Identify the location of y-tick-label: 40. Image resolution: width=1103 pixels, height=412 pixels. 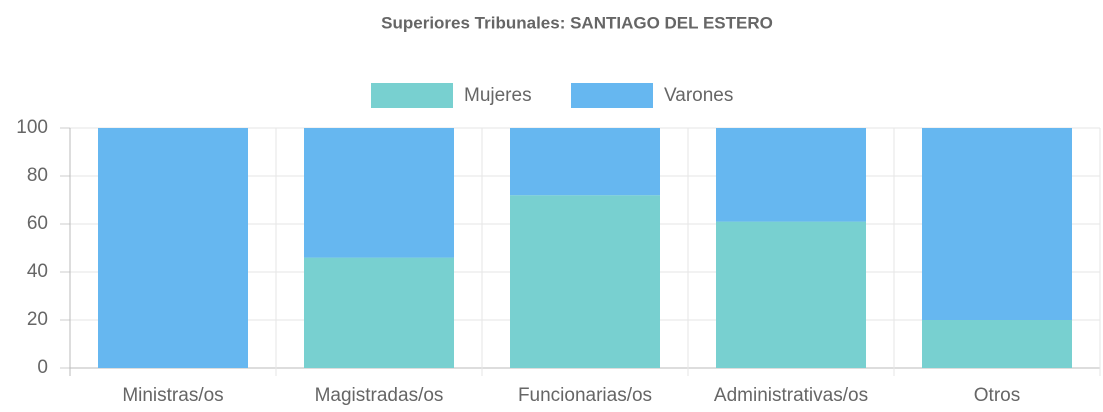
(37, 271).